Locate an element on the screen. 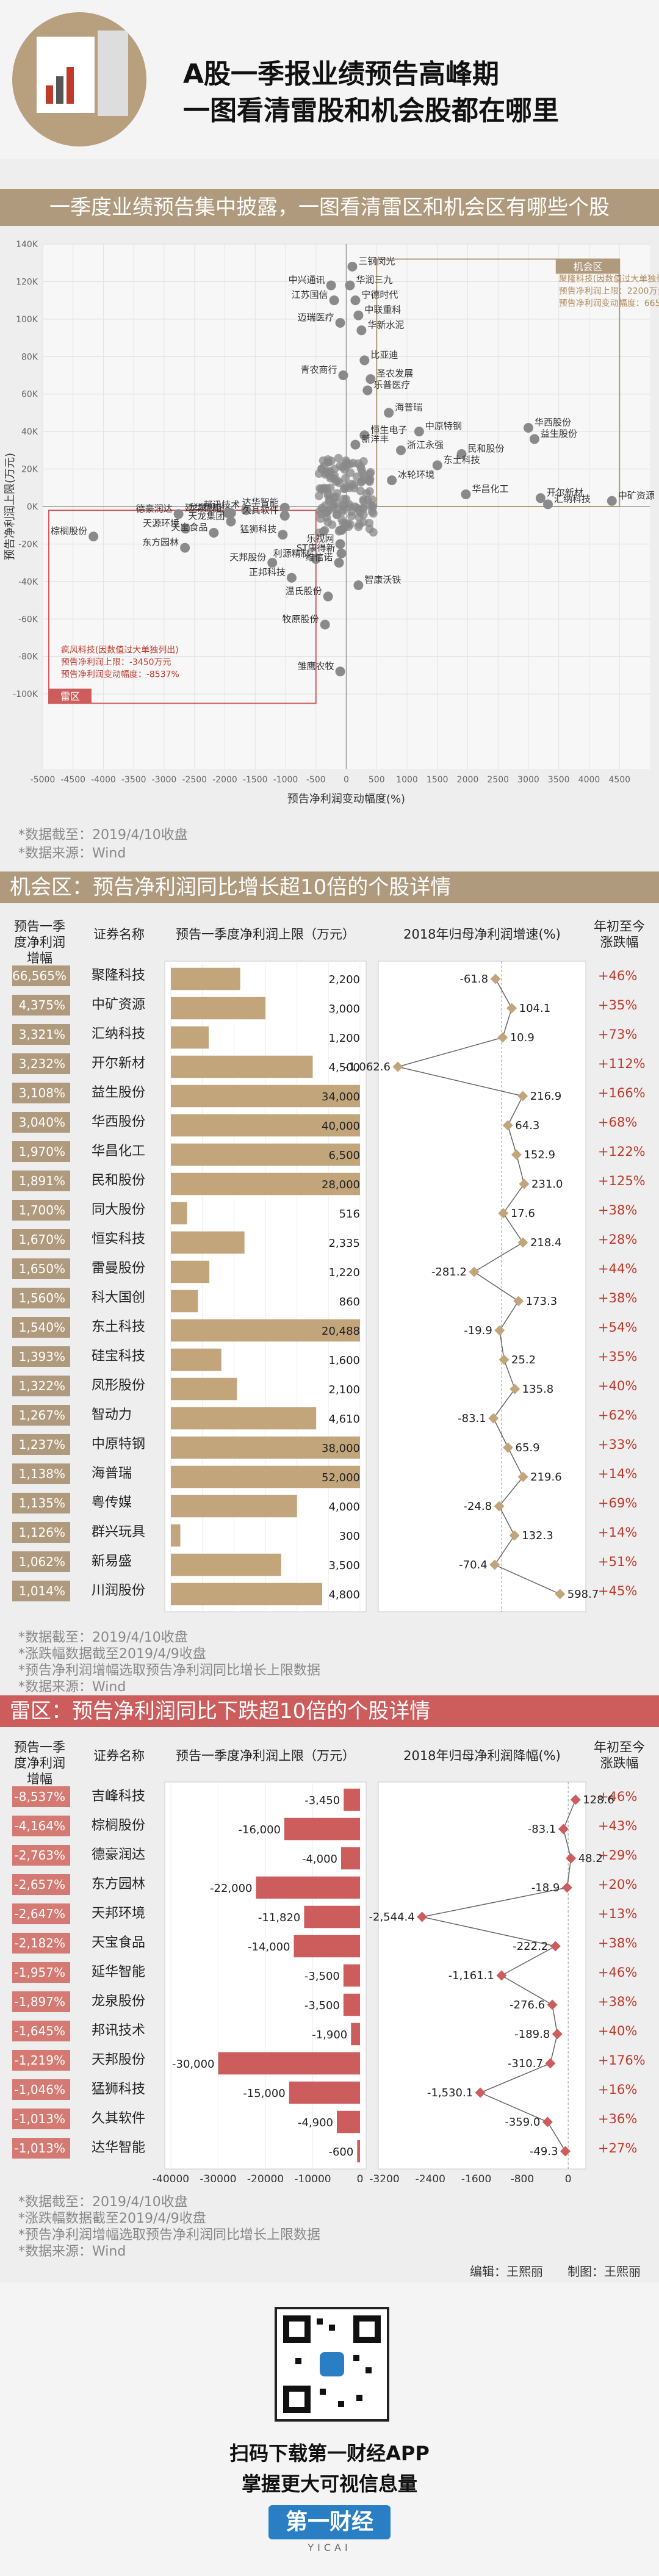 The image size is (659, 2576). scatter-point-label: 中原特钢 is located at coordinates (443, 425).